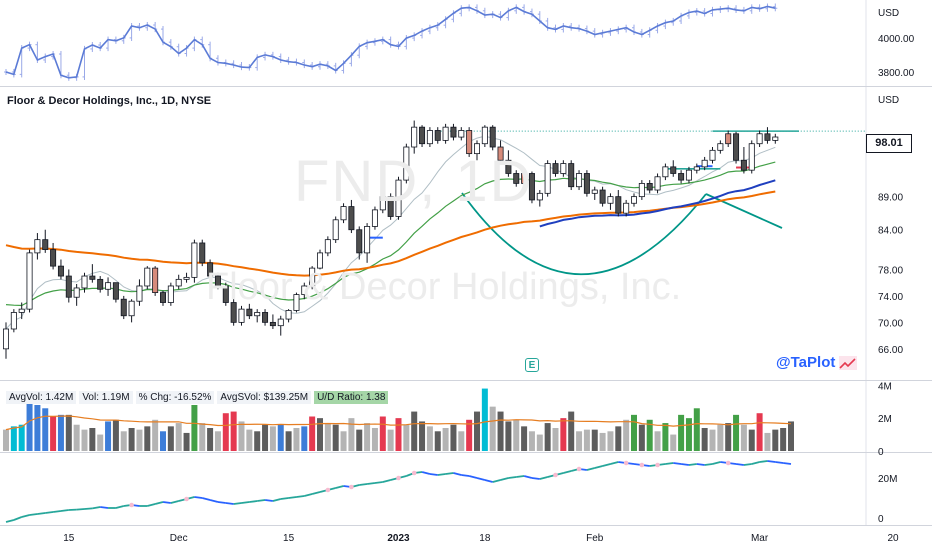 The height and width of the screenshot is (555, 932). Describe the element at coordinates (584, 233) in the screenshot. I see `cup-arc-drawing` at that location.